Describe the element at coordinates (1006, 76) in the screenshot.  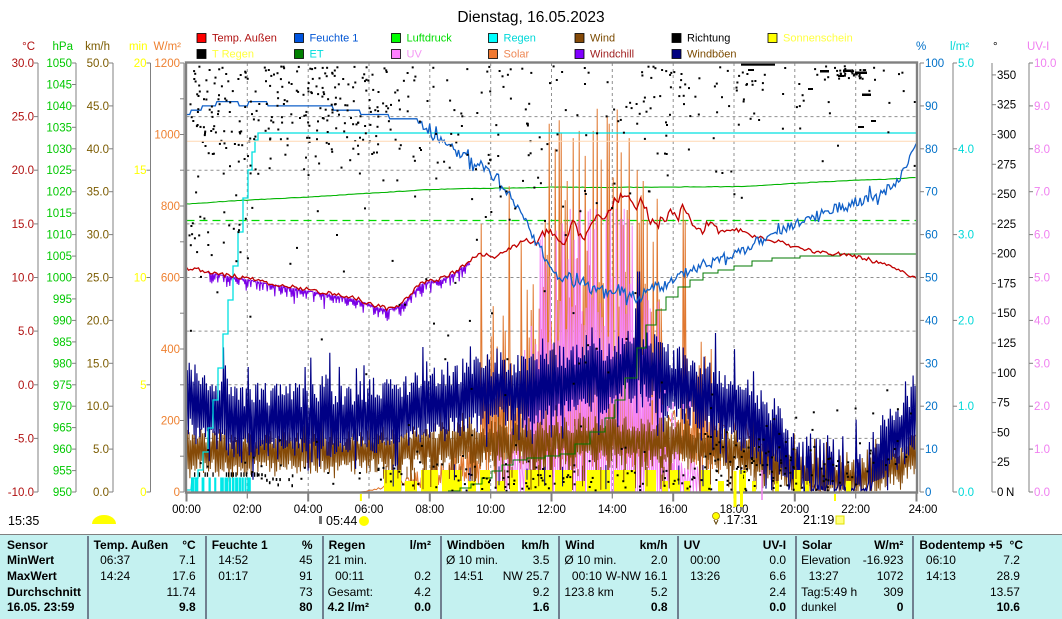
I see `svg-text: 350` at that location.